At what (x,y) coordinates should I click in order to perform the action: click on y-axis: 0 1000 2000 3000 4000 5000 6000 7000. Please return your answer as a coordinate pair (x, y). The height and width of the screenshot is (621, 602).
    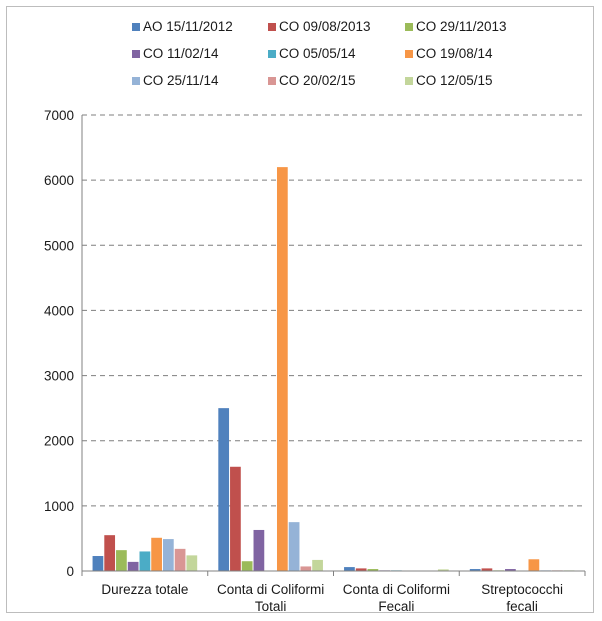
    Looking at the image, I should click on (63, 343).